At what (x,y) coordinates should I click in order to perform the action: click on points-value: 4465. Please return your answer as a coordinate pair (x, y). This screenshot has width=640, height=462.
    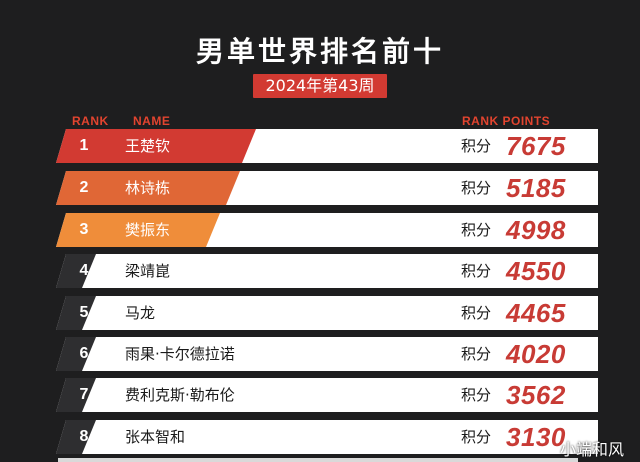
    Looking at the image, I should click on (536, 313).